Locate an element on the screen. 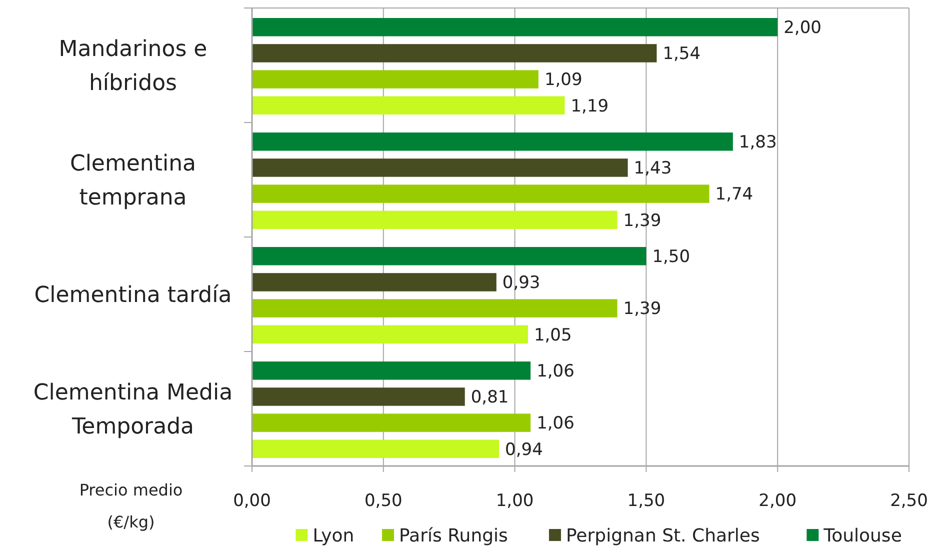 Image resolution: width=932 pixels, height=546 pixels. y-tick-label: Mandarinos e híbridos is located at coordinates (133, 66).